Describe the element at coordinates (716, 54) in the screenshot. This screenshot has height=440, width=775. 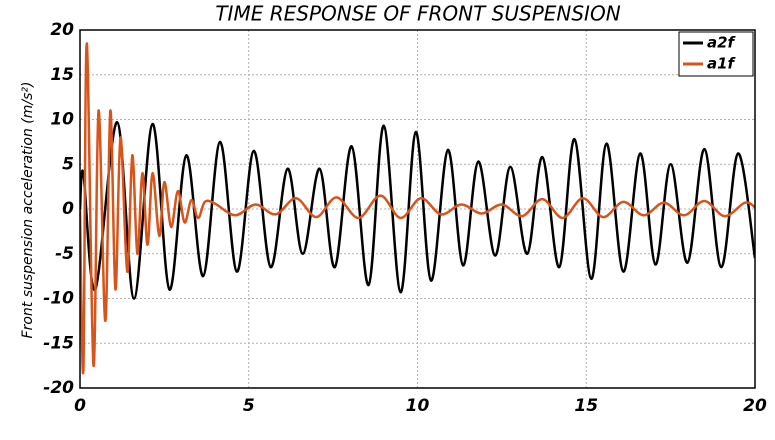
I see `legend-box` at that location.